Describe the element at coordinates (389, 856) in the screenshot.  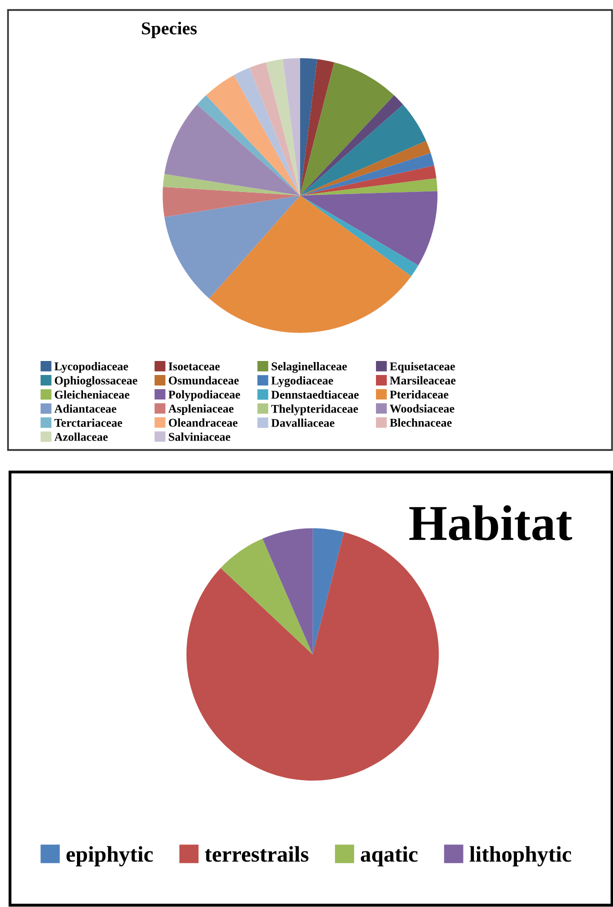
I see `legend-label: aqatic` at that location.